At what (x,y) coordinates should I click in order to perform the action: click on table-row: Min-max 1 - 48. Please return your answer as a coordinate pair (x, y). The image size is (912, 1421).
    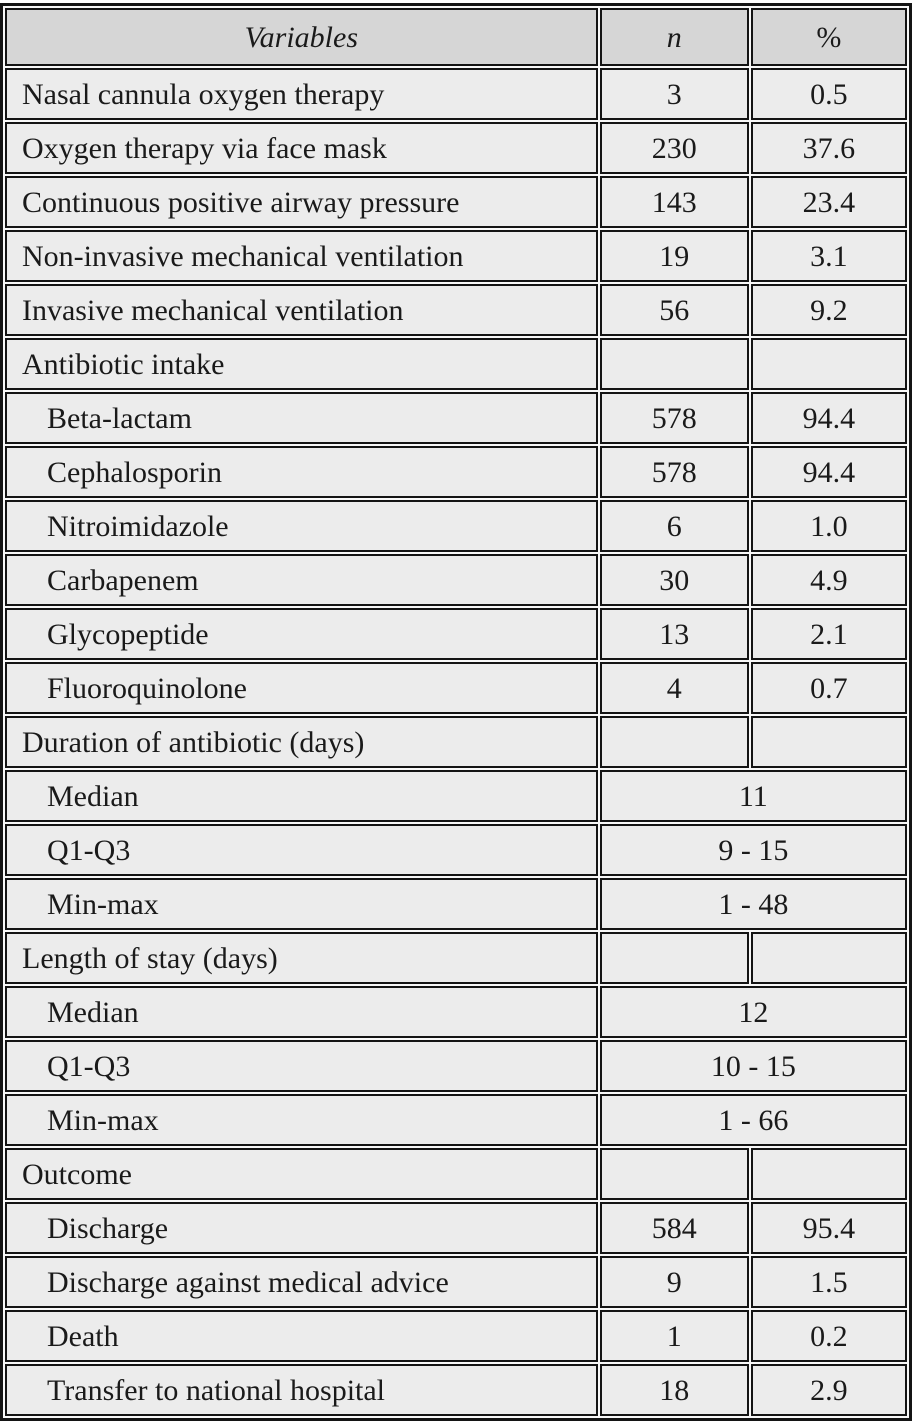
    Looking at the image, I should click on (456, 904).